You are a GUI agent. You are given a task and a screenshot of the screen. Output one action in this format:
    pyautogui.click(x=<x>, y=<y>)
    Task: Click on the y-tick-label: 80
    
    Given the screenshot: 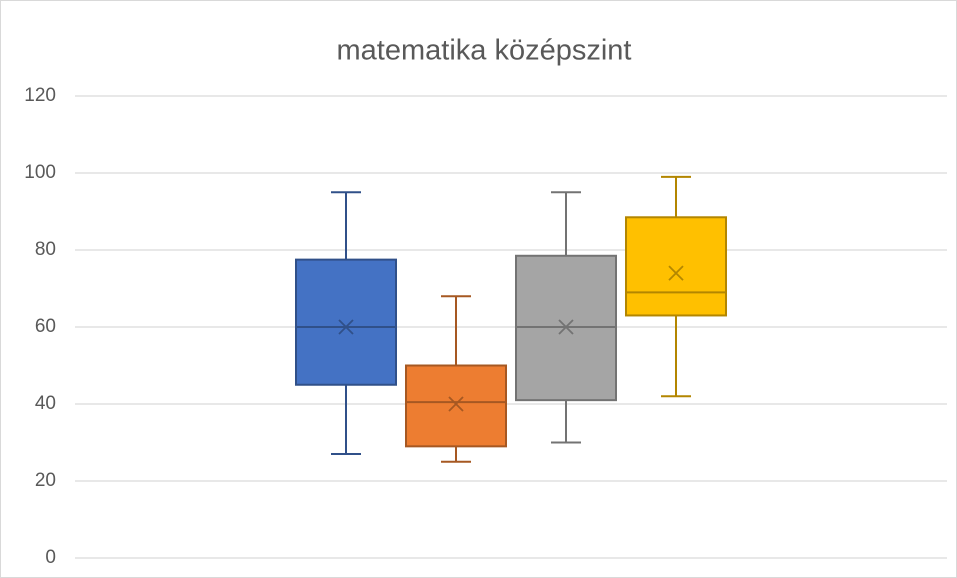 What is the action you would take?
    pyautogui.click(x=45, y=249)
    